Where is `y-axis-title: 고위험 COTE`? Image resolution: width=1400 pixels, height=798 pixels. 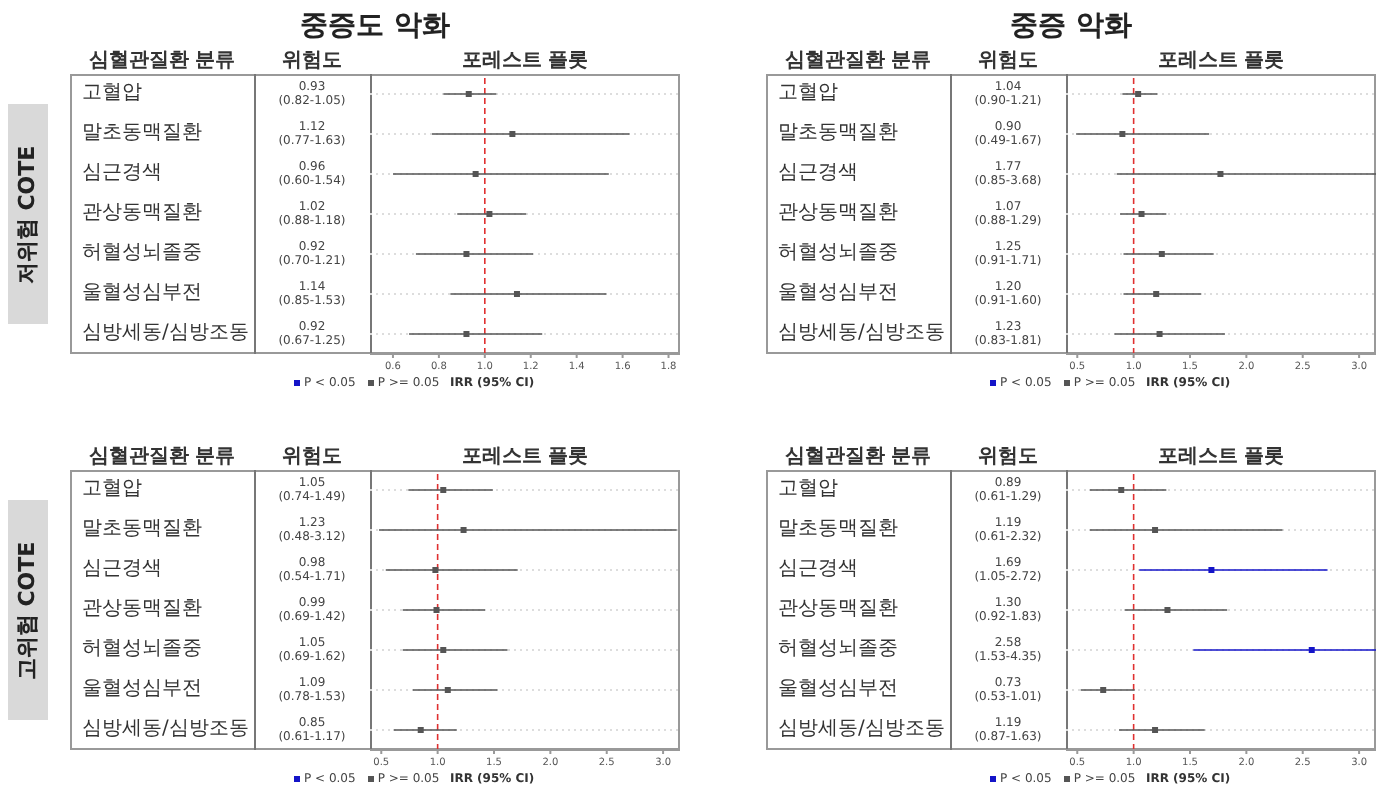 y-axis-title: 고위험 COTE is located at coordinates (28, 610).